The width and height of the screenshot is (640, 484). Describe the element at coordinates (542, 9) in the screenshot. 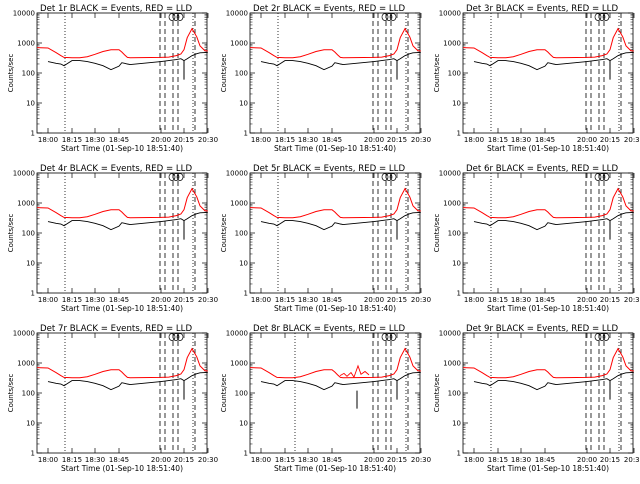

I see `panel-title: Det 3r BLACK = Events, RED = LLD` at that location.